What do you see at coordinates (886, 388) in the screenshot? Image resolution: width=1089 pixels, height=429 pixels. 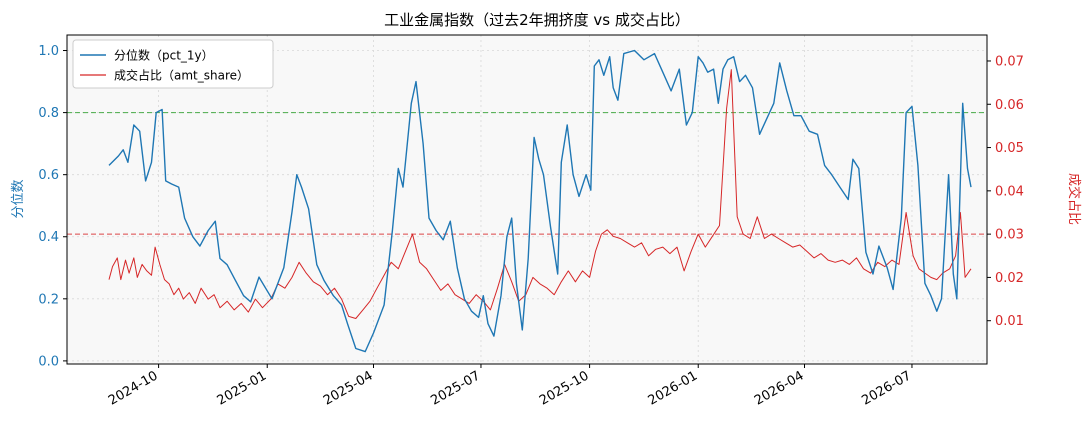 I see `x-tick-label: 2026-07` at bounding box center [886, 388].